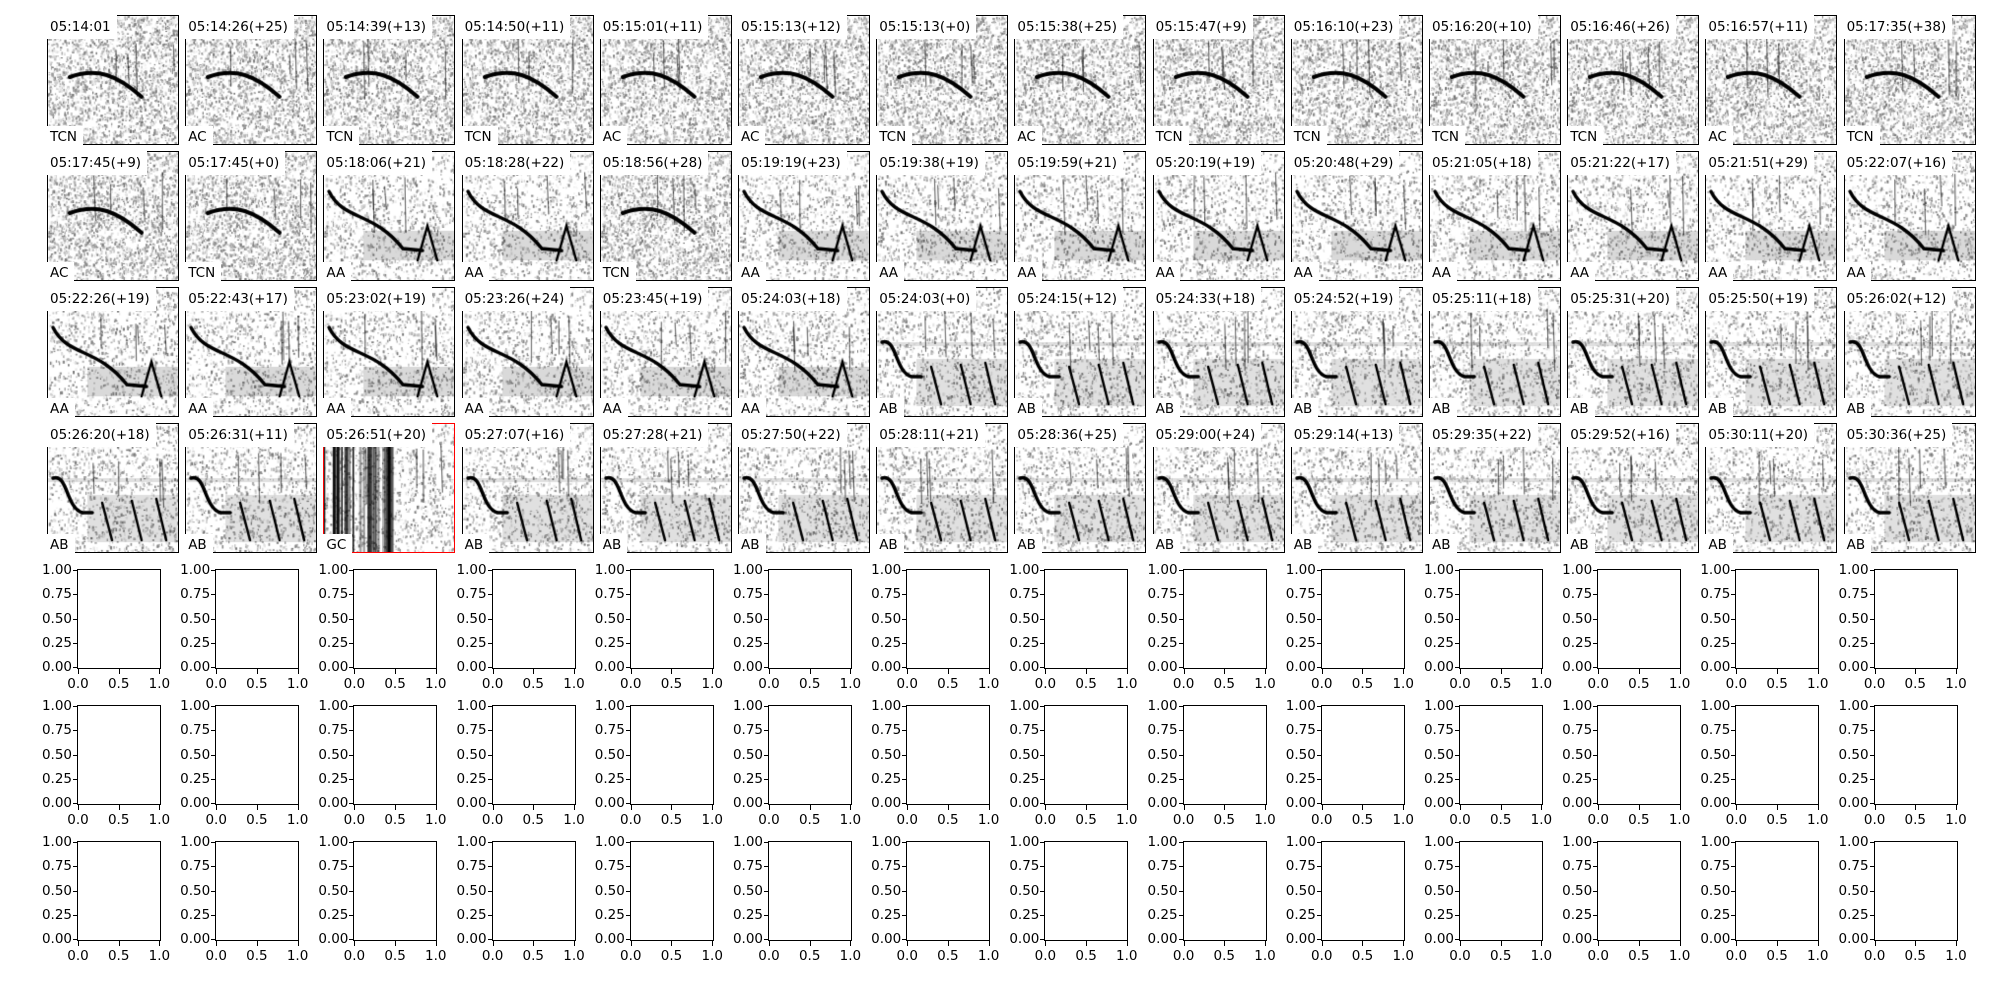  Describe the element at coordinates (791, 299) in the screenshot. I see `panel-title: 05:24:03(+18)` at that location.